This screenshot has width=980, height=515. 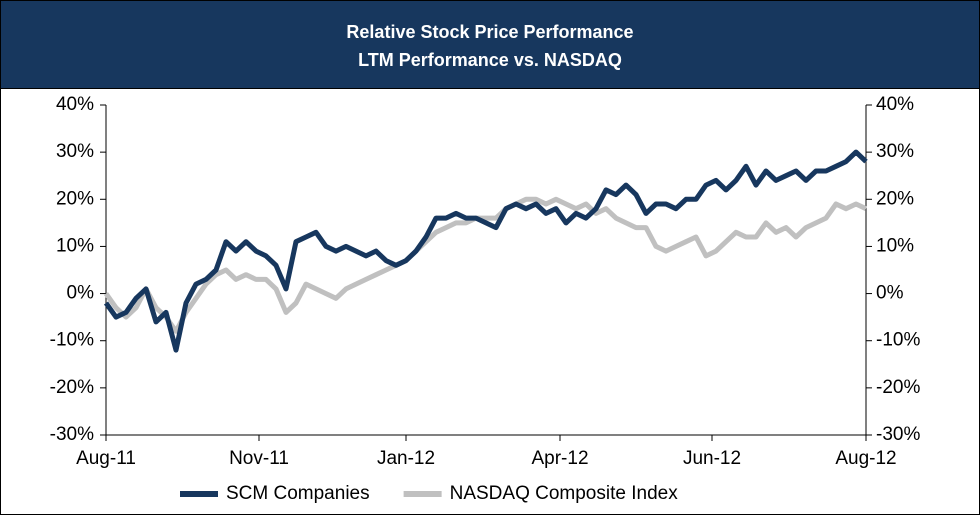 What do you see at coordinates (895, 151) in the screenshot?
I see `y2-tick-label: 30%` at bounding box center [895, 151].